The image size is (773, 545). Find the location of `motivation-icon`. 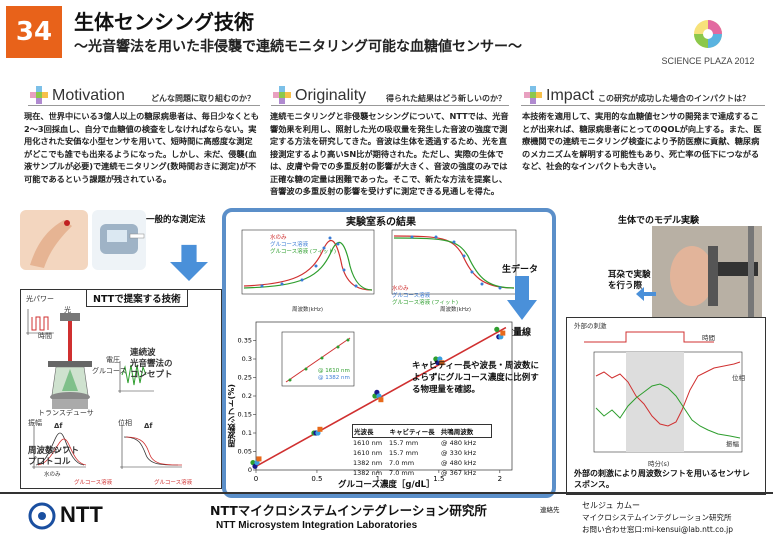

motivation-icon is located at coordinates (39, 97).